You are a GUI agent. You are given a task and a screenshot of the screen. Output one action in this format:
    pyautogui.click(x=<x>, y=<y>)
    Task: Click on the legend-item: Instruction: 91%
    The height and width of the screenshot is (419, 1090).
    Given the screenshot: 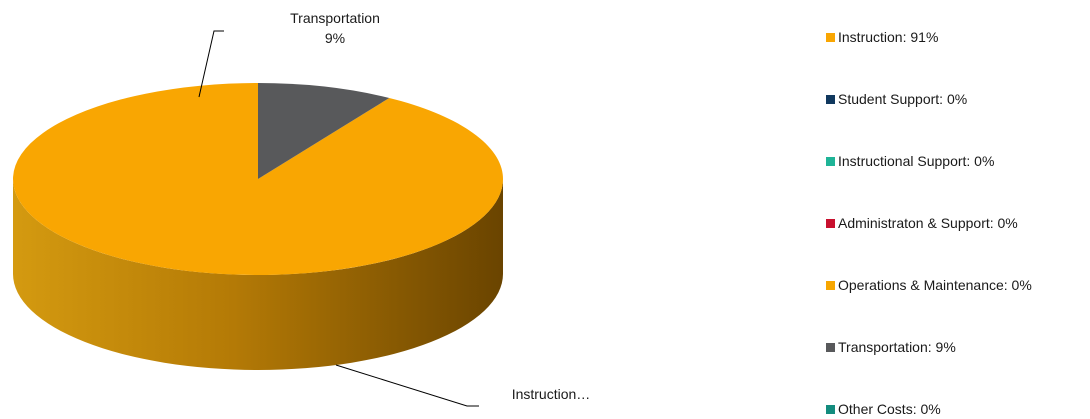 What is the action you would take?
    pyautogui.click(x=882, y=37)
    